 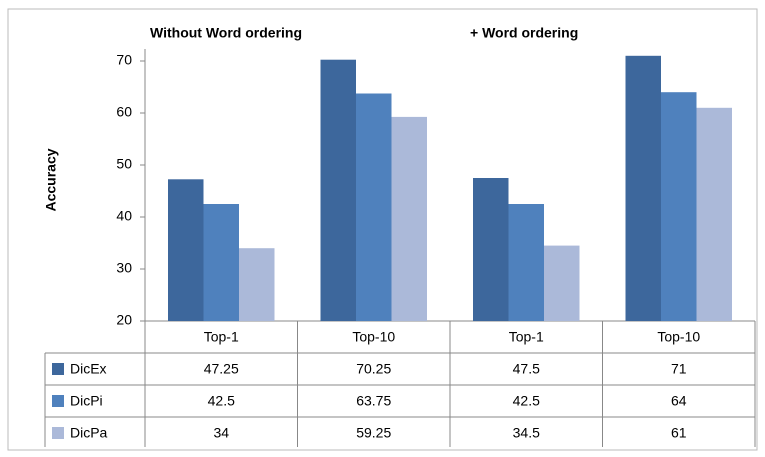 What do you see at coordinates (221, 433) in the screenshot?
I see `table-value: 34` at bounding box center [221, 433].